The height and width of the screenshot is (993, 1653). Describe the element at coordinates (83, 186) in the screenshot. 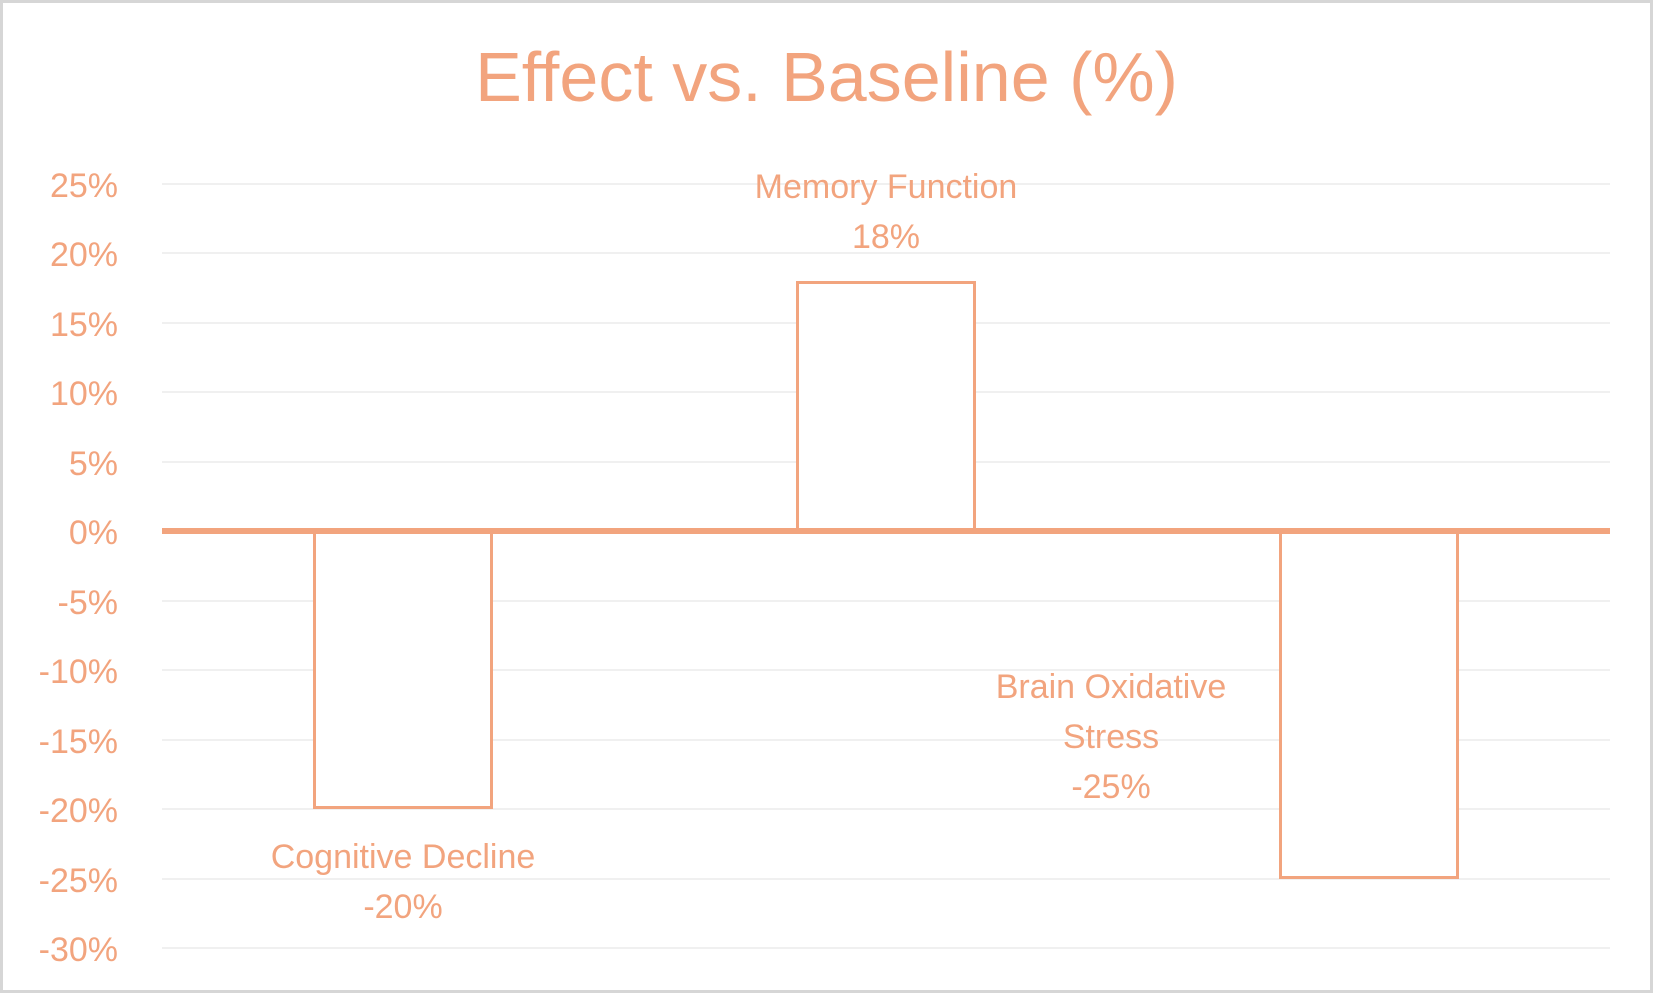

I see `y-axis-tick-label: 25%` at that location.